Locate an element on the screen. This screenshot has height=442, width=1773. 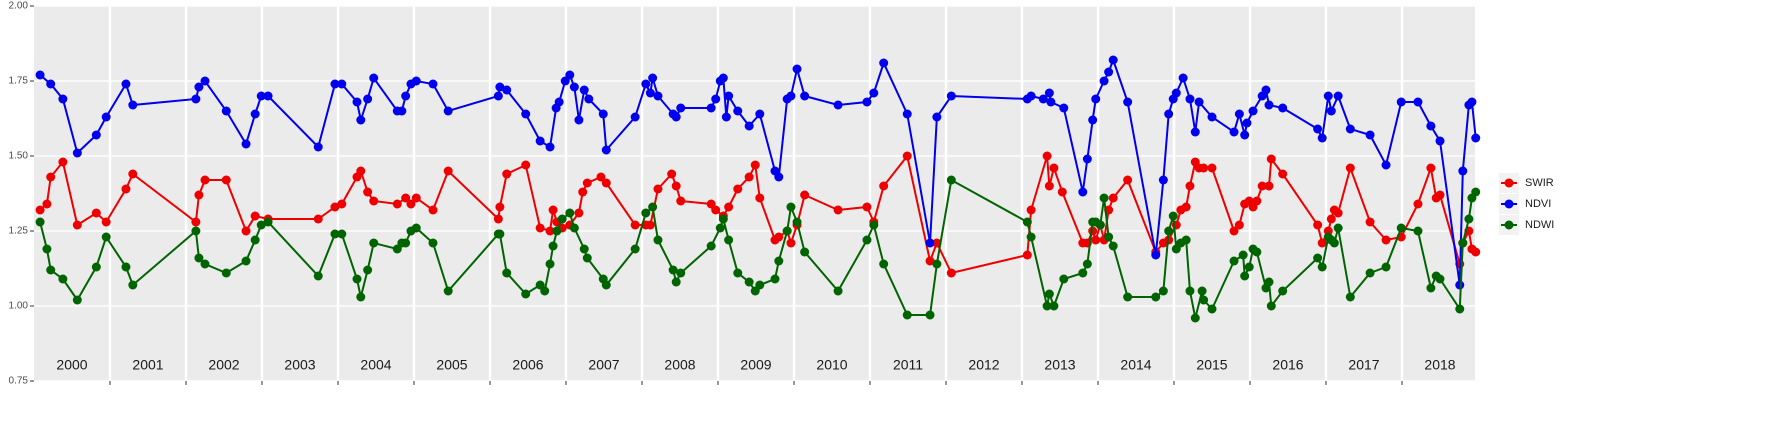
legend-label: SWIR is located at coordinates (1539, 183).